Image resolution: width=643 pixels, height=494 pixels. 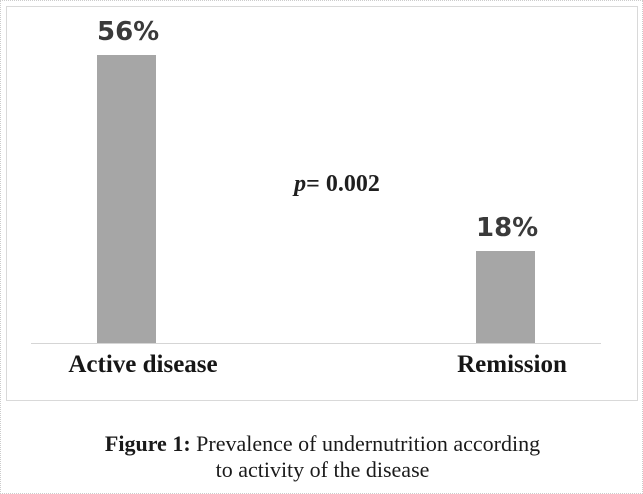 What do you see at coordinates (126, 199) in the screenshot?
I see `bar-active-disease` at bounding box center [126, 199].